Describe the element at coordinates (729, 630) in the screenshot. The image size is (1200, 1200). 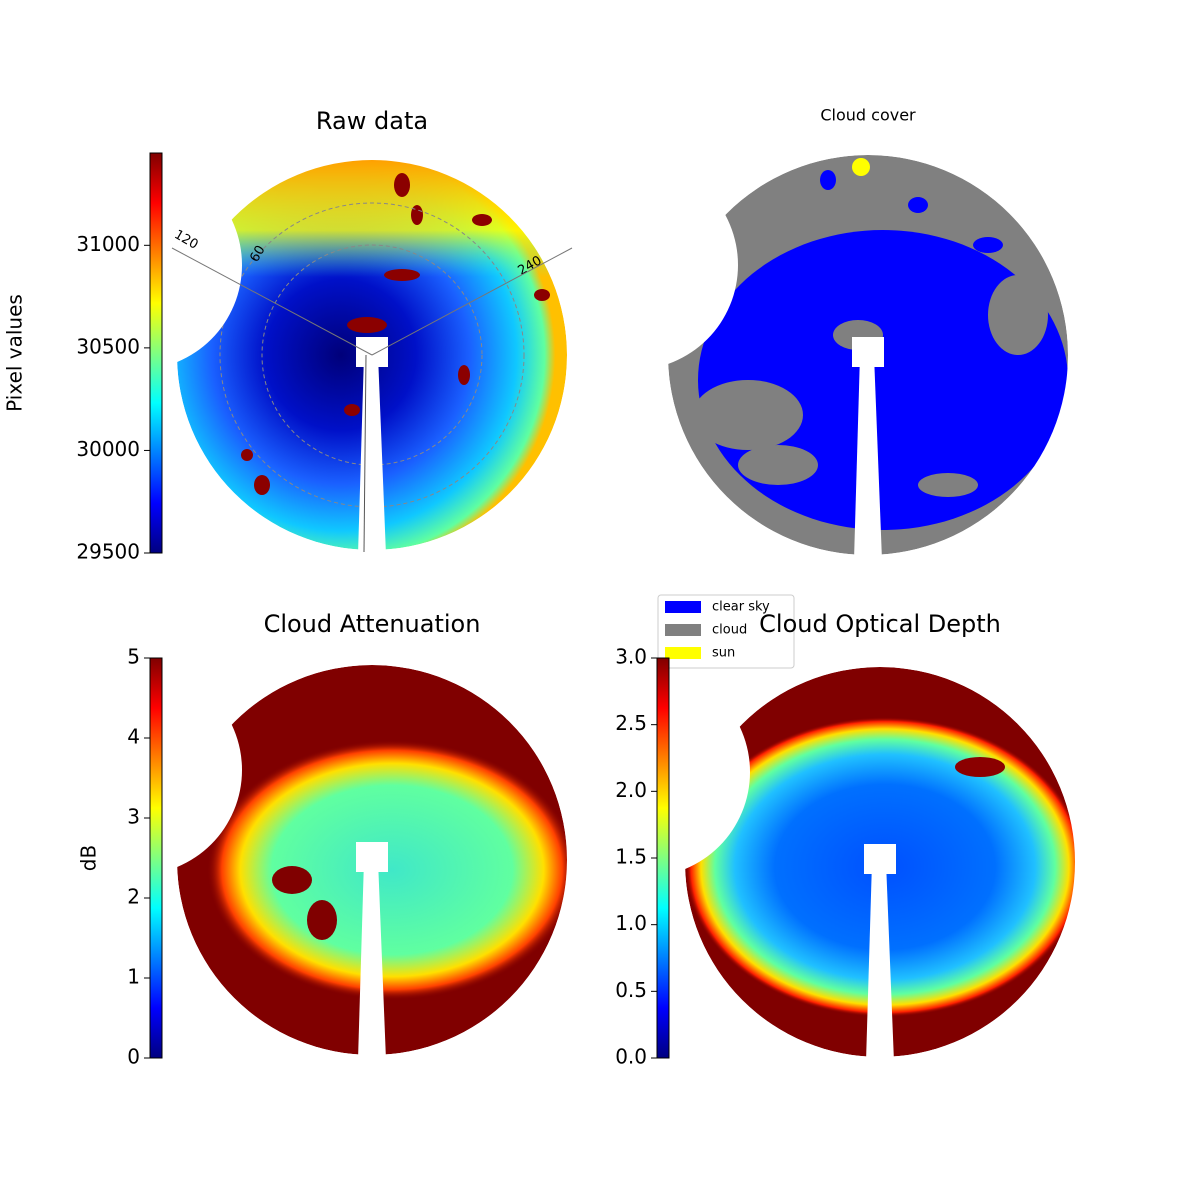
I see `legend-label: cloud` at that location.